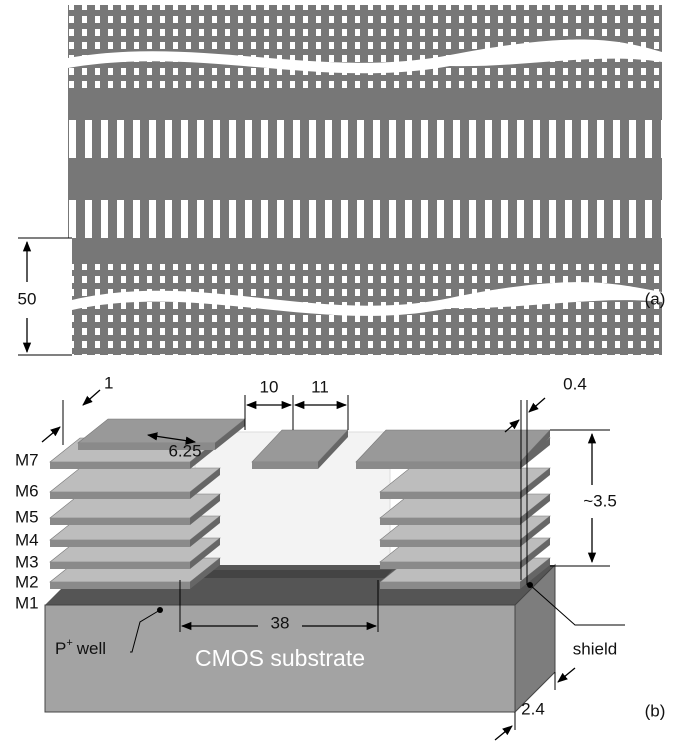 This screenshot has height=746, width=684. I want to click on center-band, so click(365, 179).